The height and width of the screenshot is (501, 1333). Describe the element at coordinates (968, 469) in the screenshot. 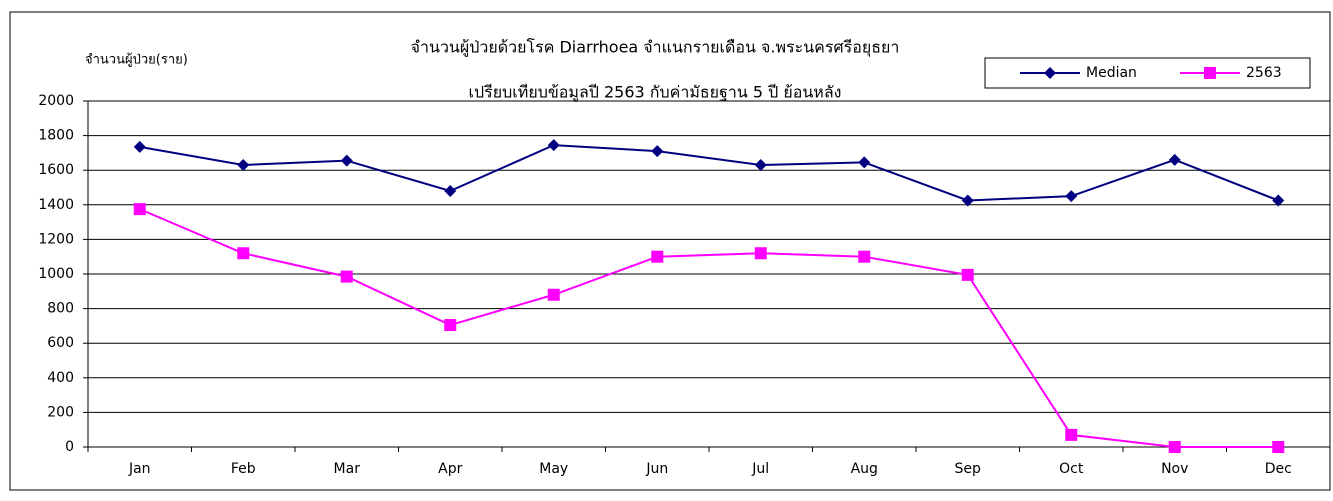

I see `x-tick-label: Sep` at that location.